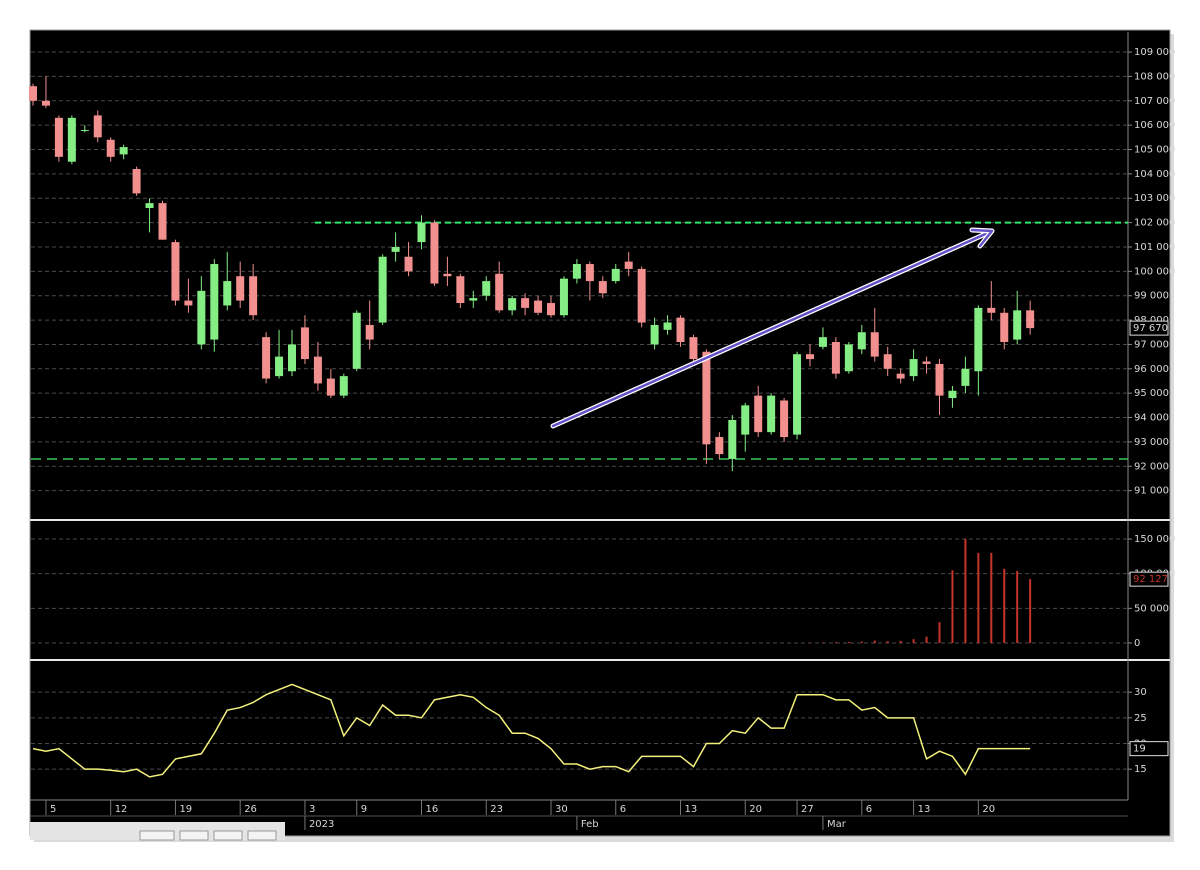 The width and height of the screenshot is (1200, 870). What do you see at coordinates (1140, 769) in the screenshot?
I see `y-tick-label: 15` at bounding box center [1140, 769].